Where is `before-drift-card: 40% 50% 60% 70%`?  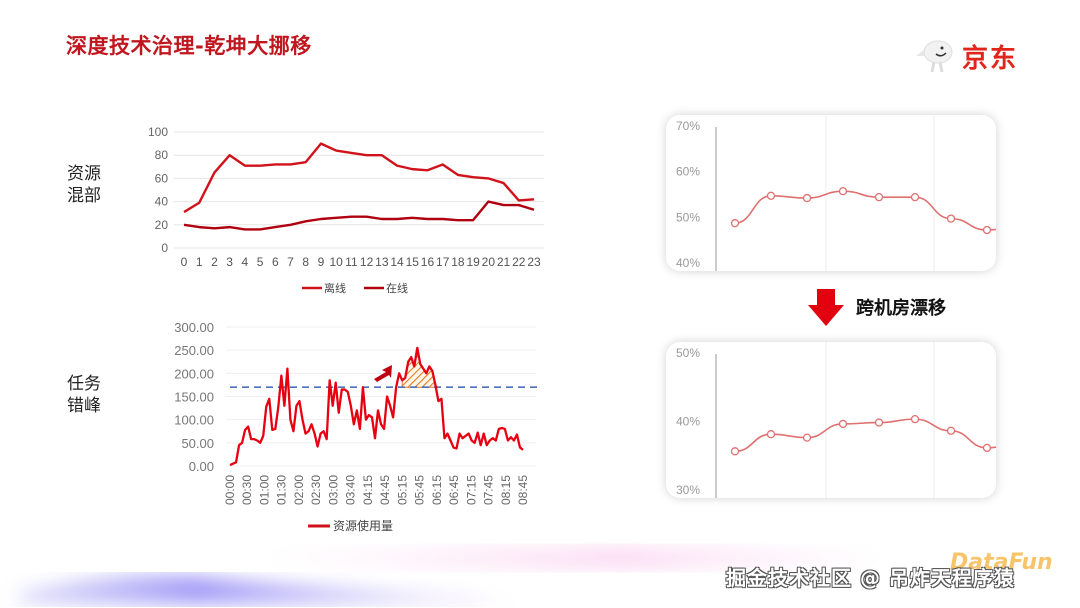 before-drift-card: 40% 50% 60% 70% is located at coordinates (831, 193).